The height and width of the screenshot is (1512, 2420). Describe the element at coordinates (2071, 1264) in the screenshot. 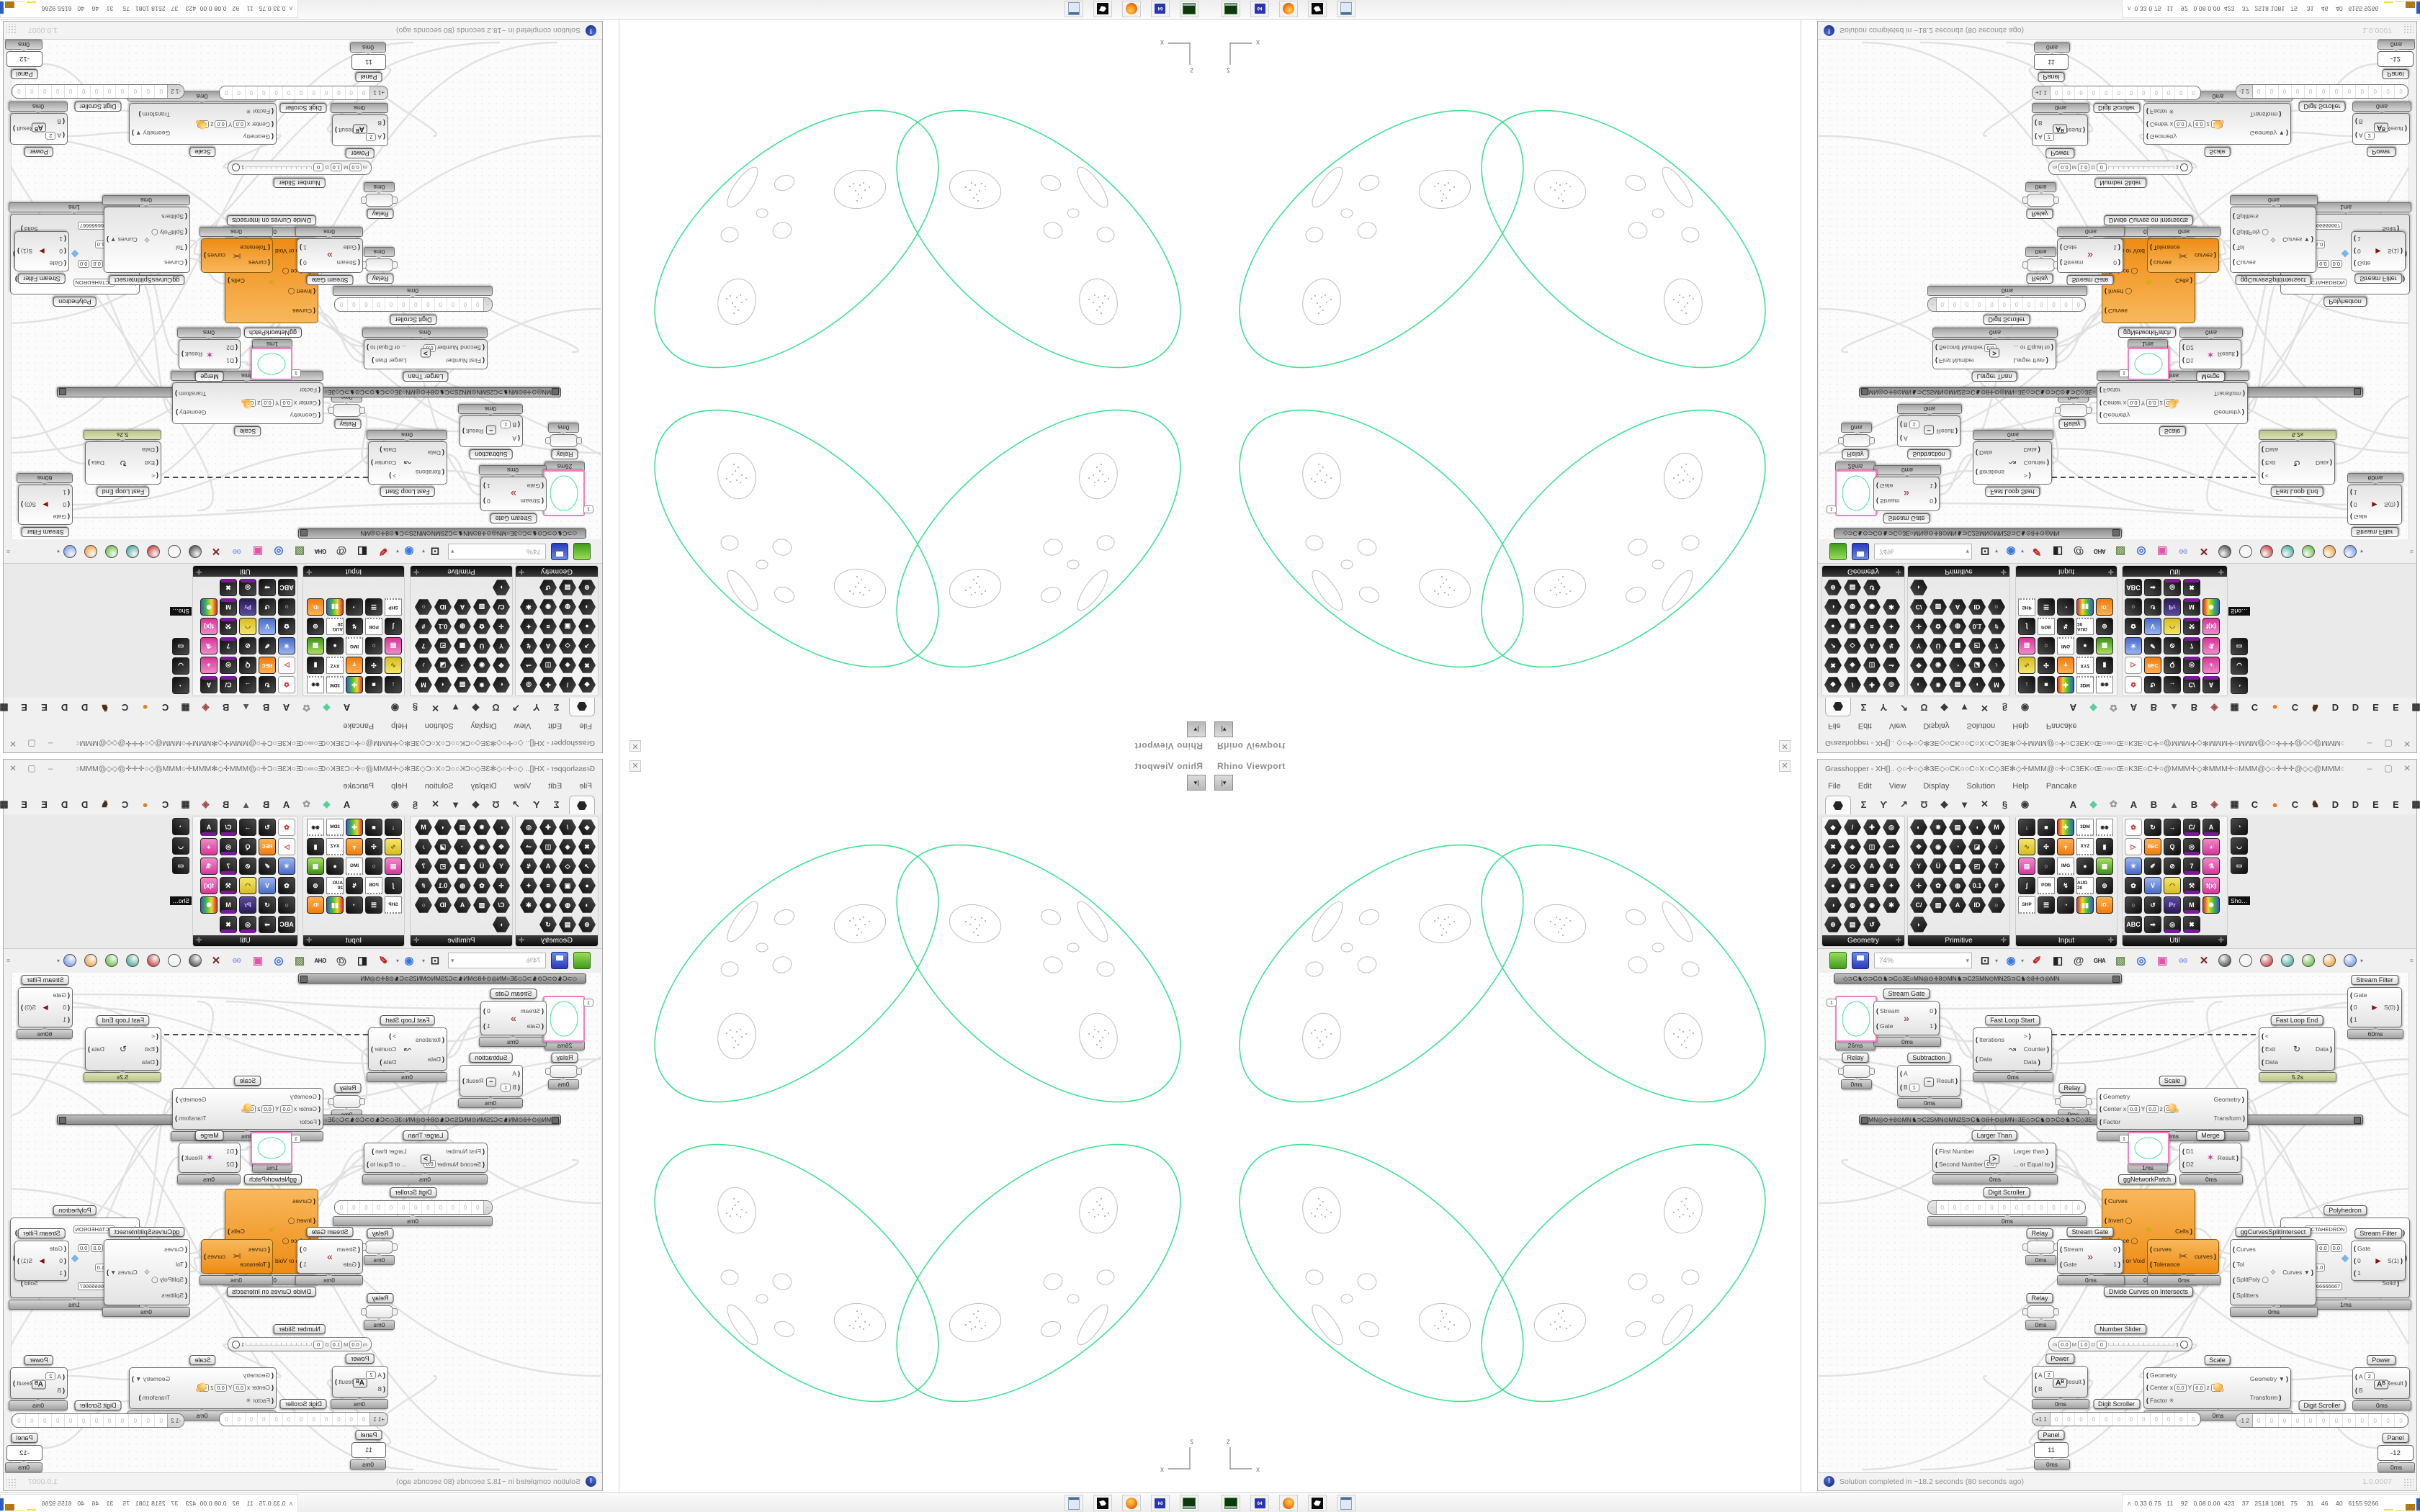

I see `input-port: (Gate` at that location.